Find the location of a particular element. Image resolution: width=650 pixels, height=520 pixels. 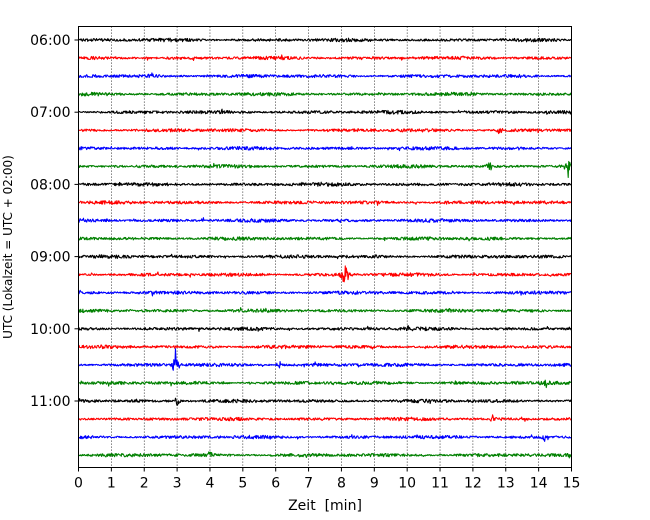

x-axis-label: Zeit [min] is located at coordinates (325, 506).